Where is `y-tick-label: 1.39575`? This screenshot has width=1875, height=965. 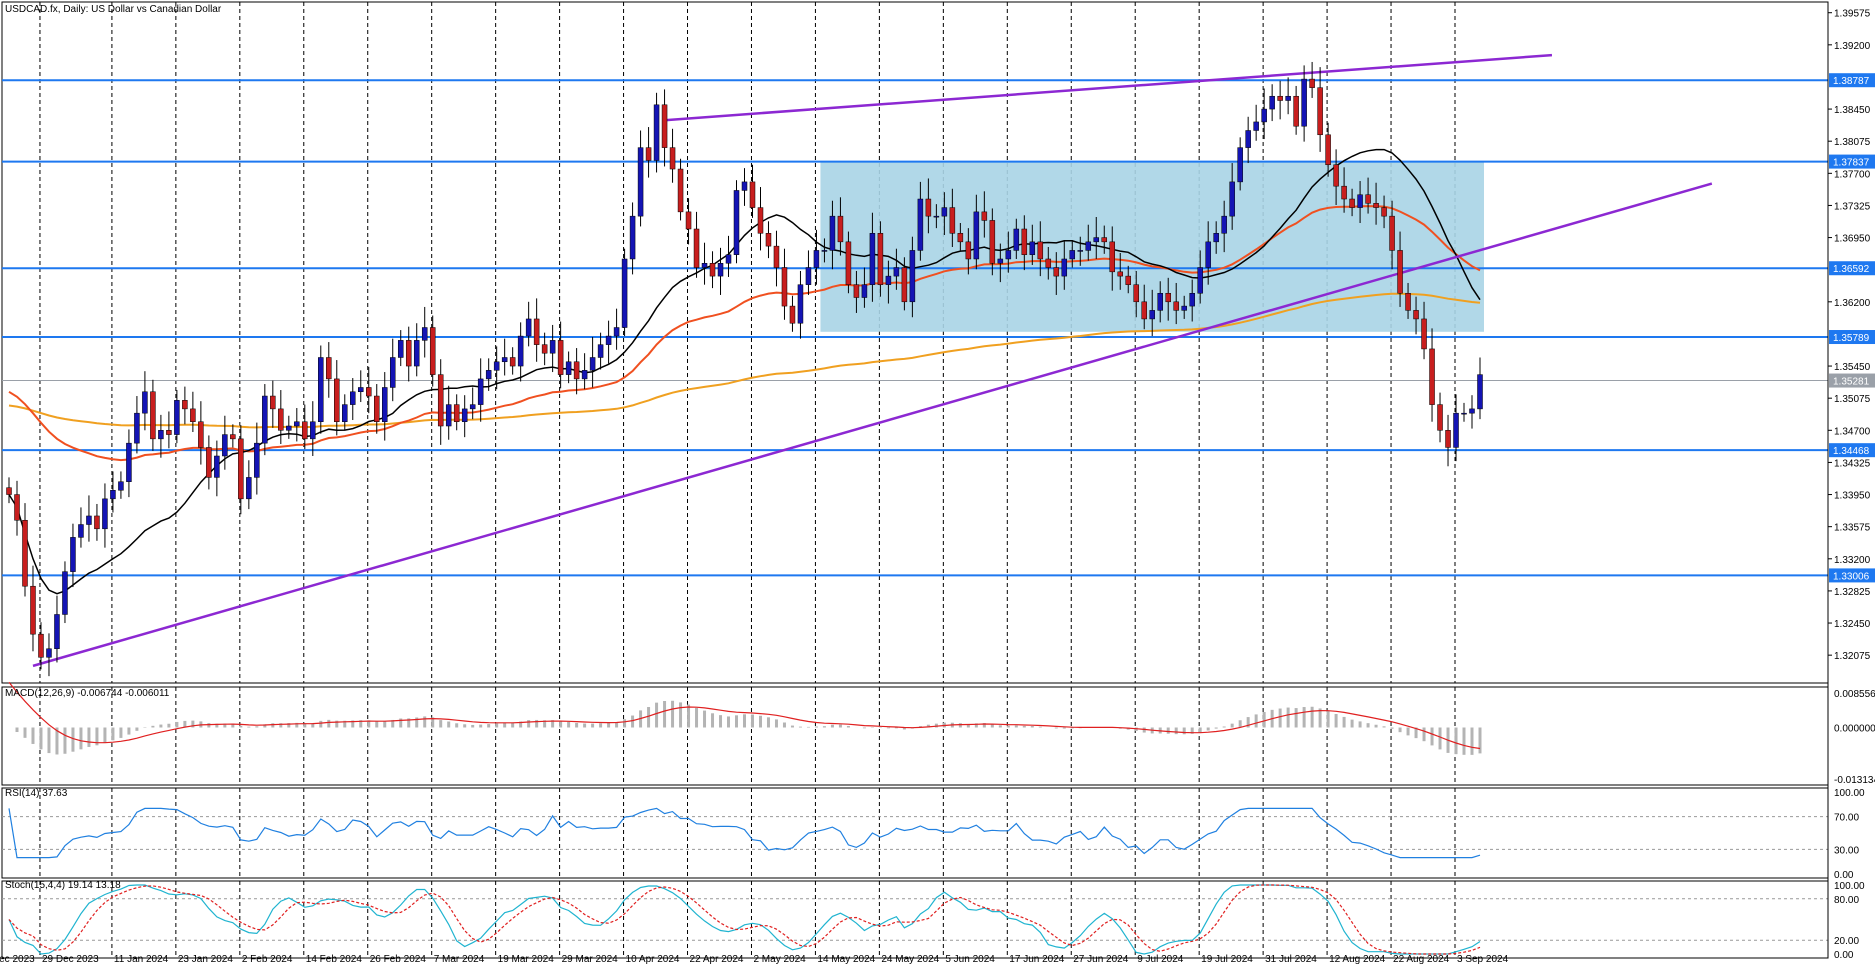
y-tick-label: 1.39575 is located at coordinates (1852, 14).